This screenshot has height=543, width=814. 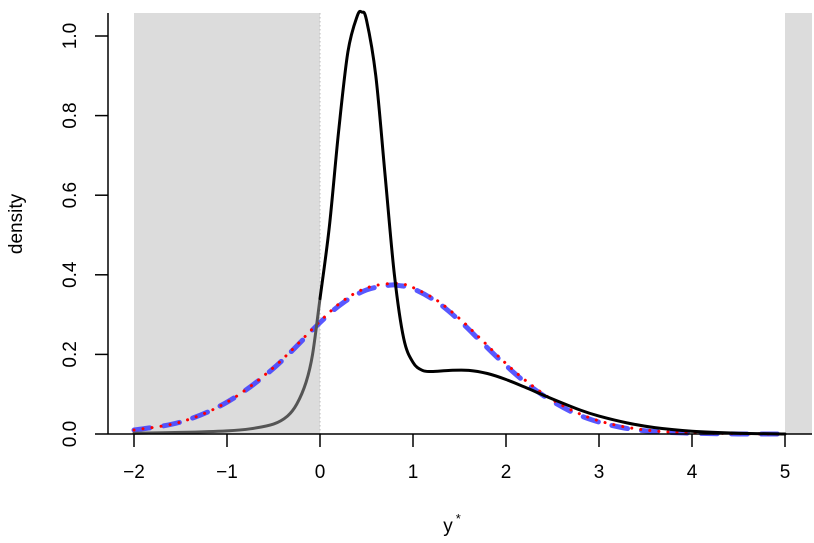 What do you see at coordinates (506, 472) in the screenshot?
I see `x-tick-label: 2` at bounding box center [506, 472].